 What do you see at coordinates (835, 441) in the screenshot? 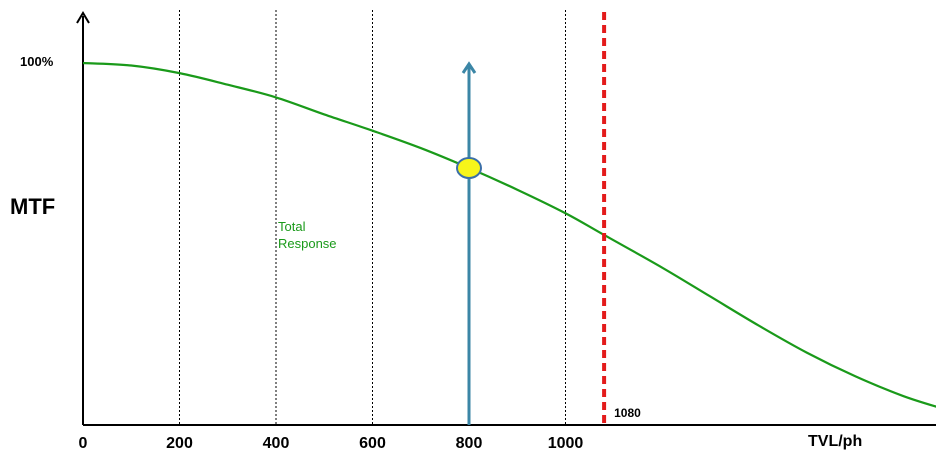
I see `x-axis-label: TVL/ph` at bounding box center [835, 441].